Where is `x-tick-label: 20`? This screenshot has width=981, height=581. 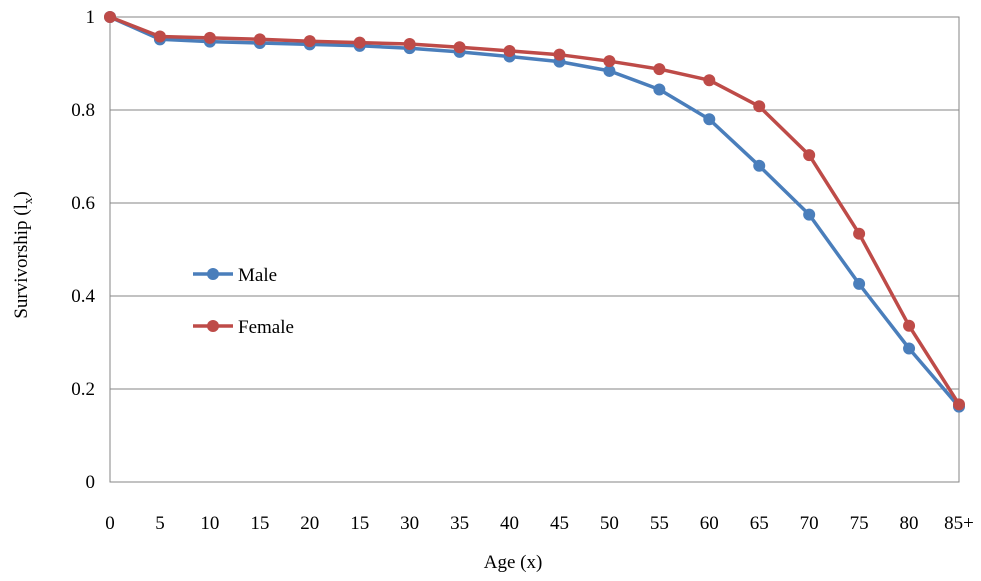
x-tick-label: 20 is located at coordinates (309, 523).